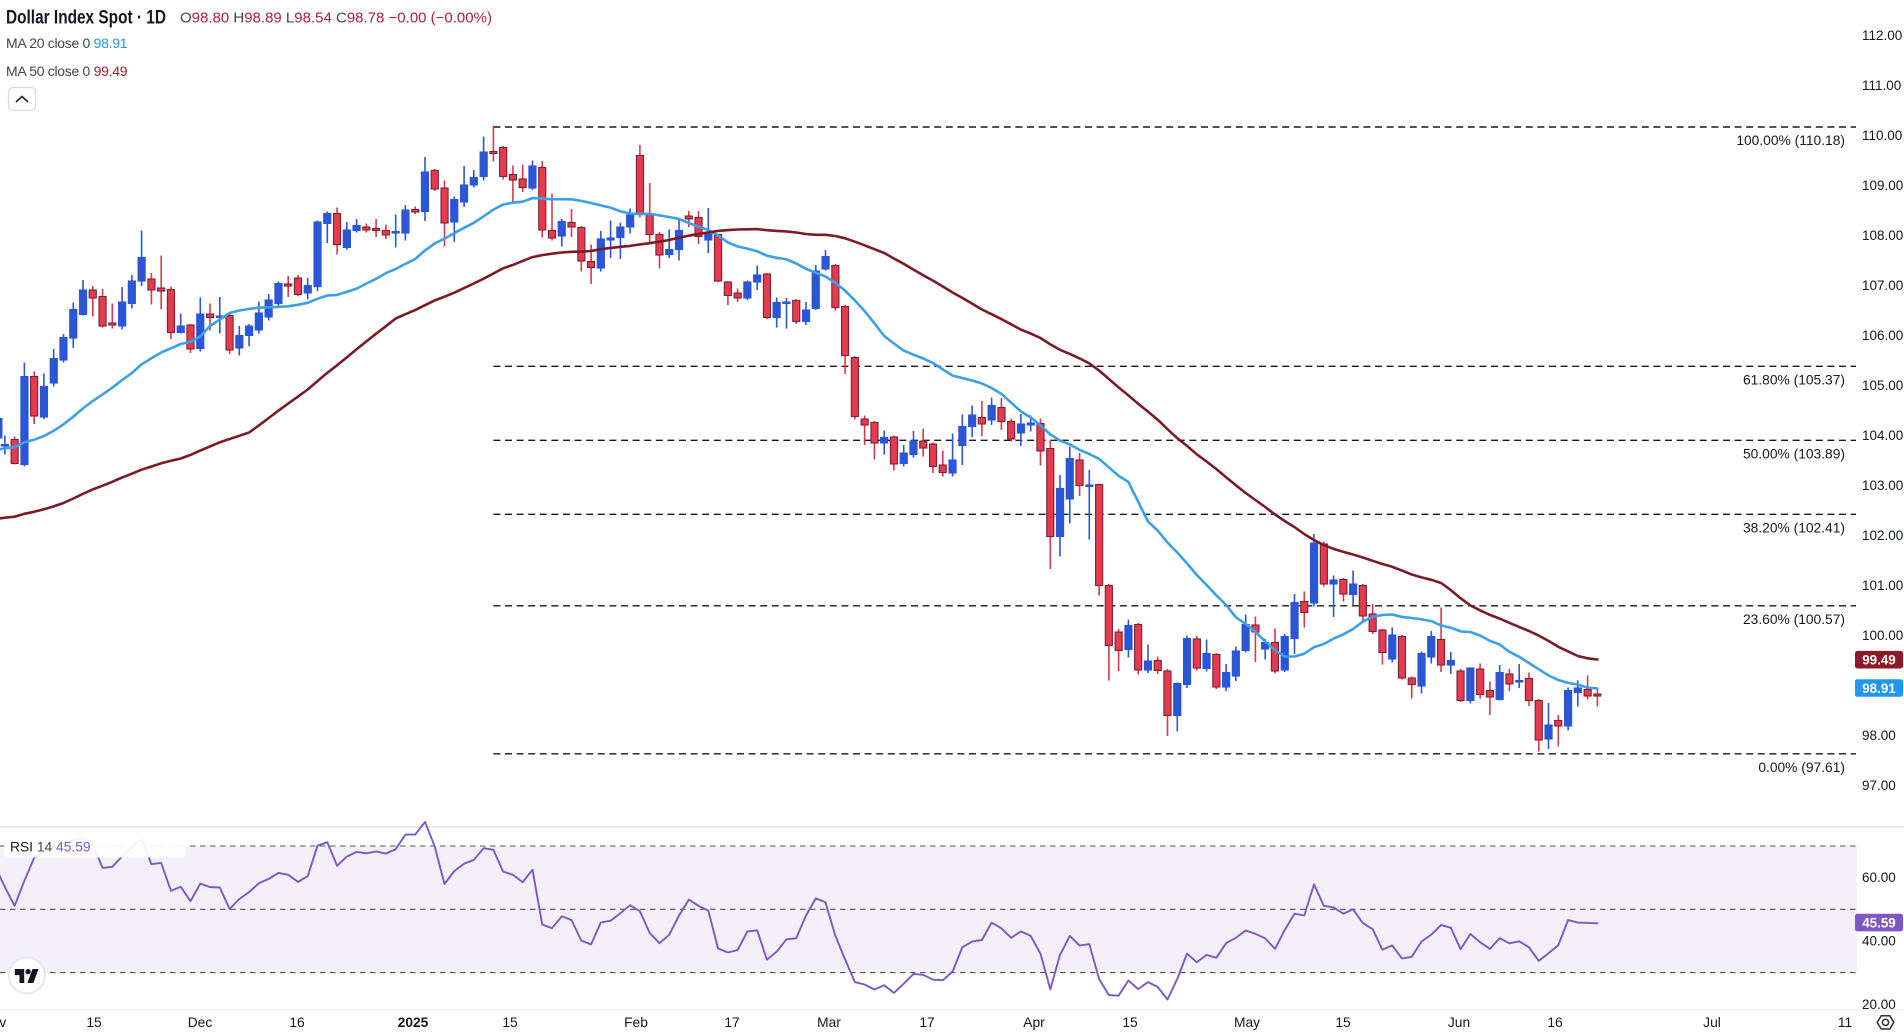 Image resolution: width=1904 pixels, height=1036 pixels. I want to click on svg-text: 101.00, so click(1882, 585).